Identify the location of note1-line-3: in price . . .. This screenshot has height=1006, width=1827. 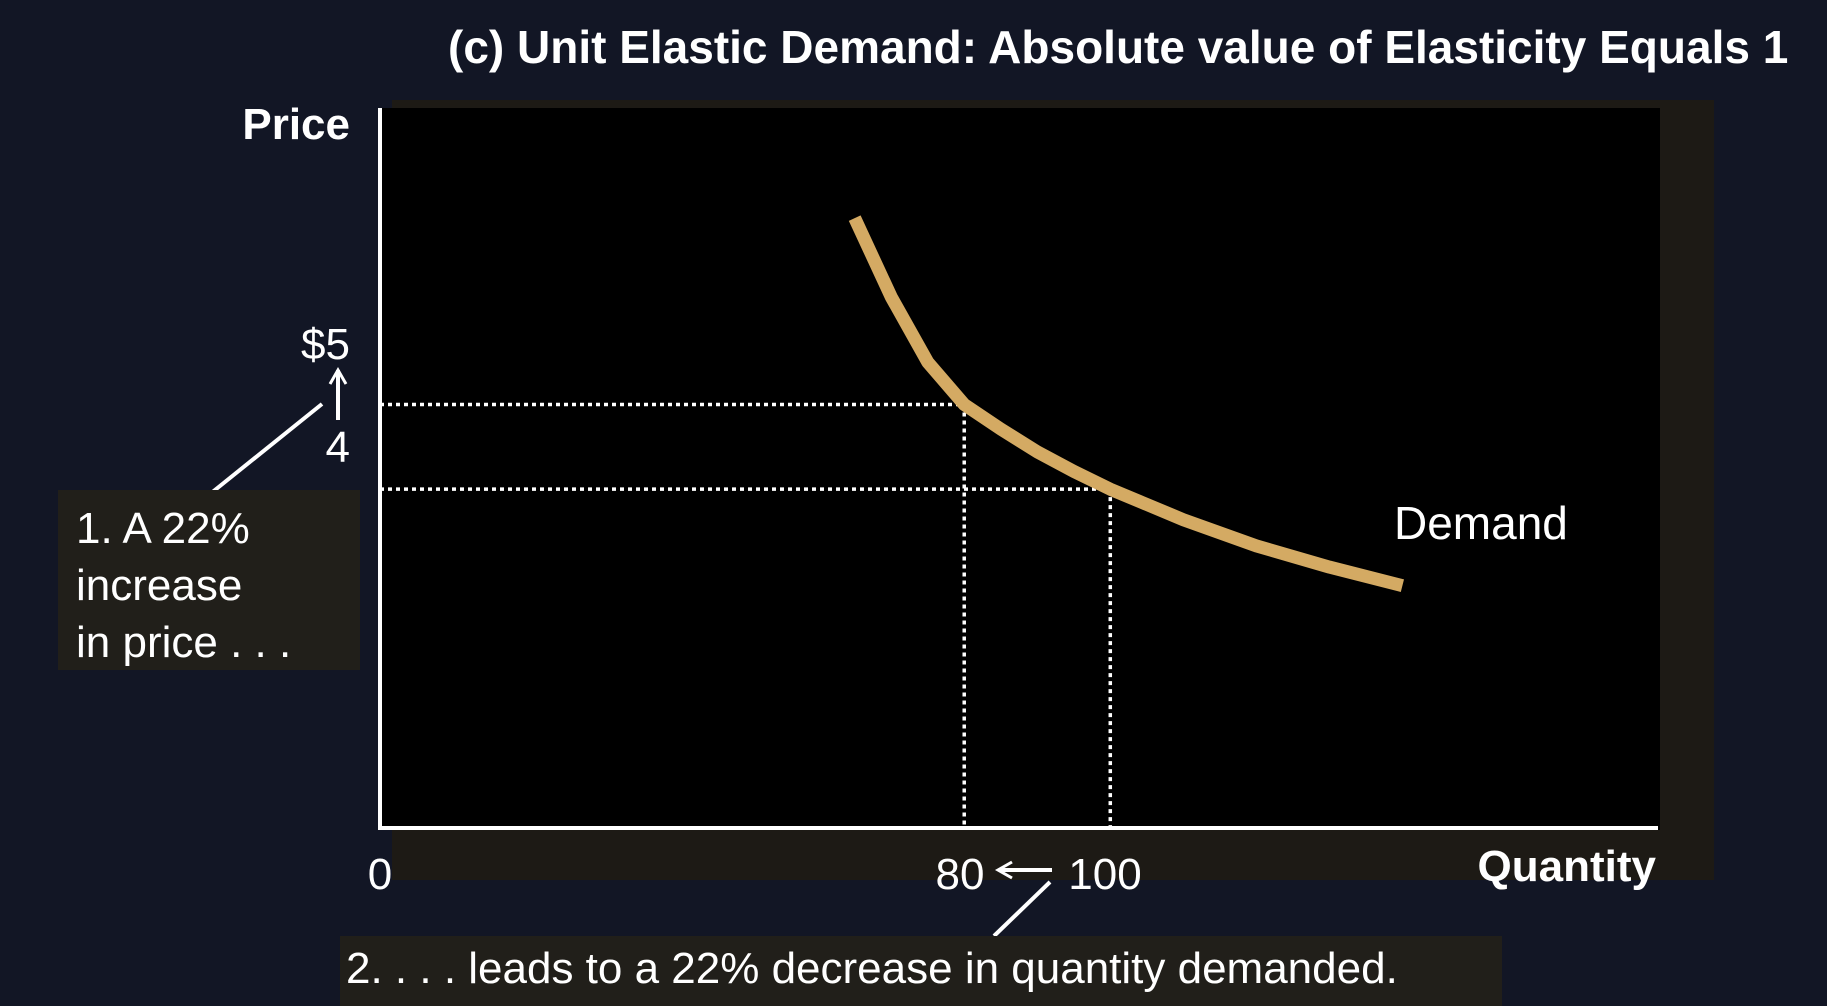
(209, 642).